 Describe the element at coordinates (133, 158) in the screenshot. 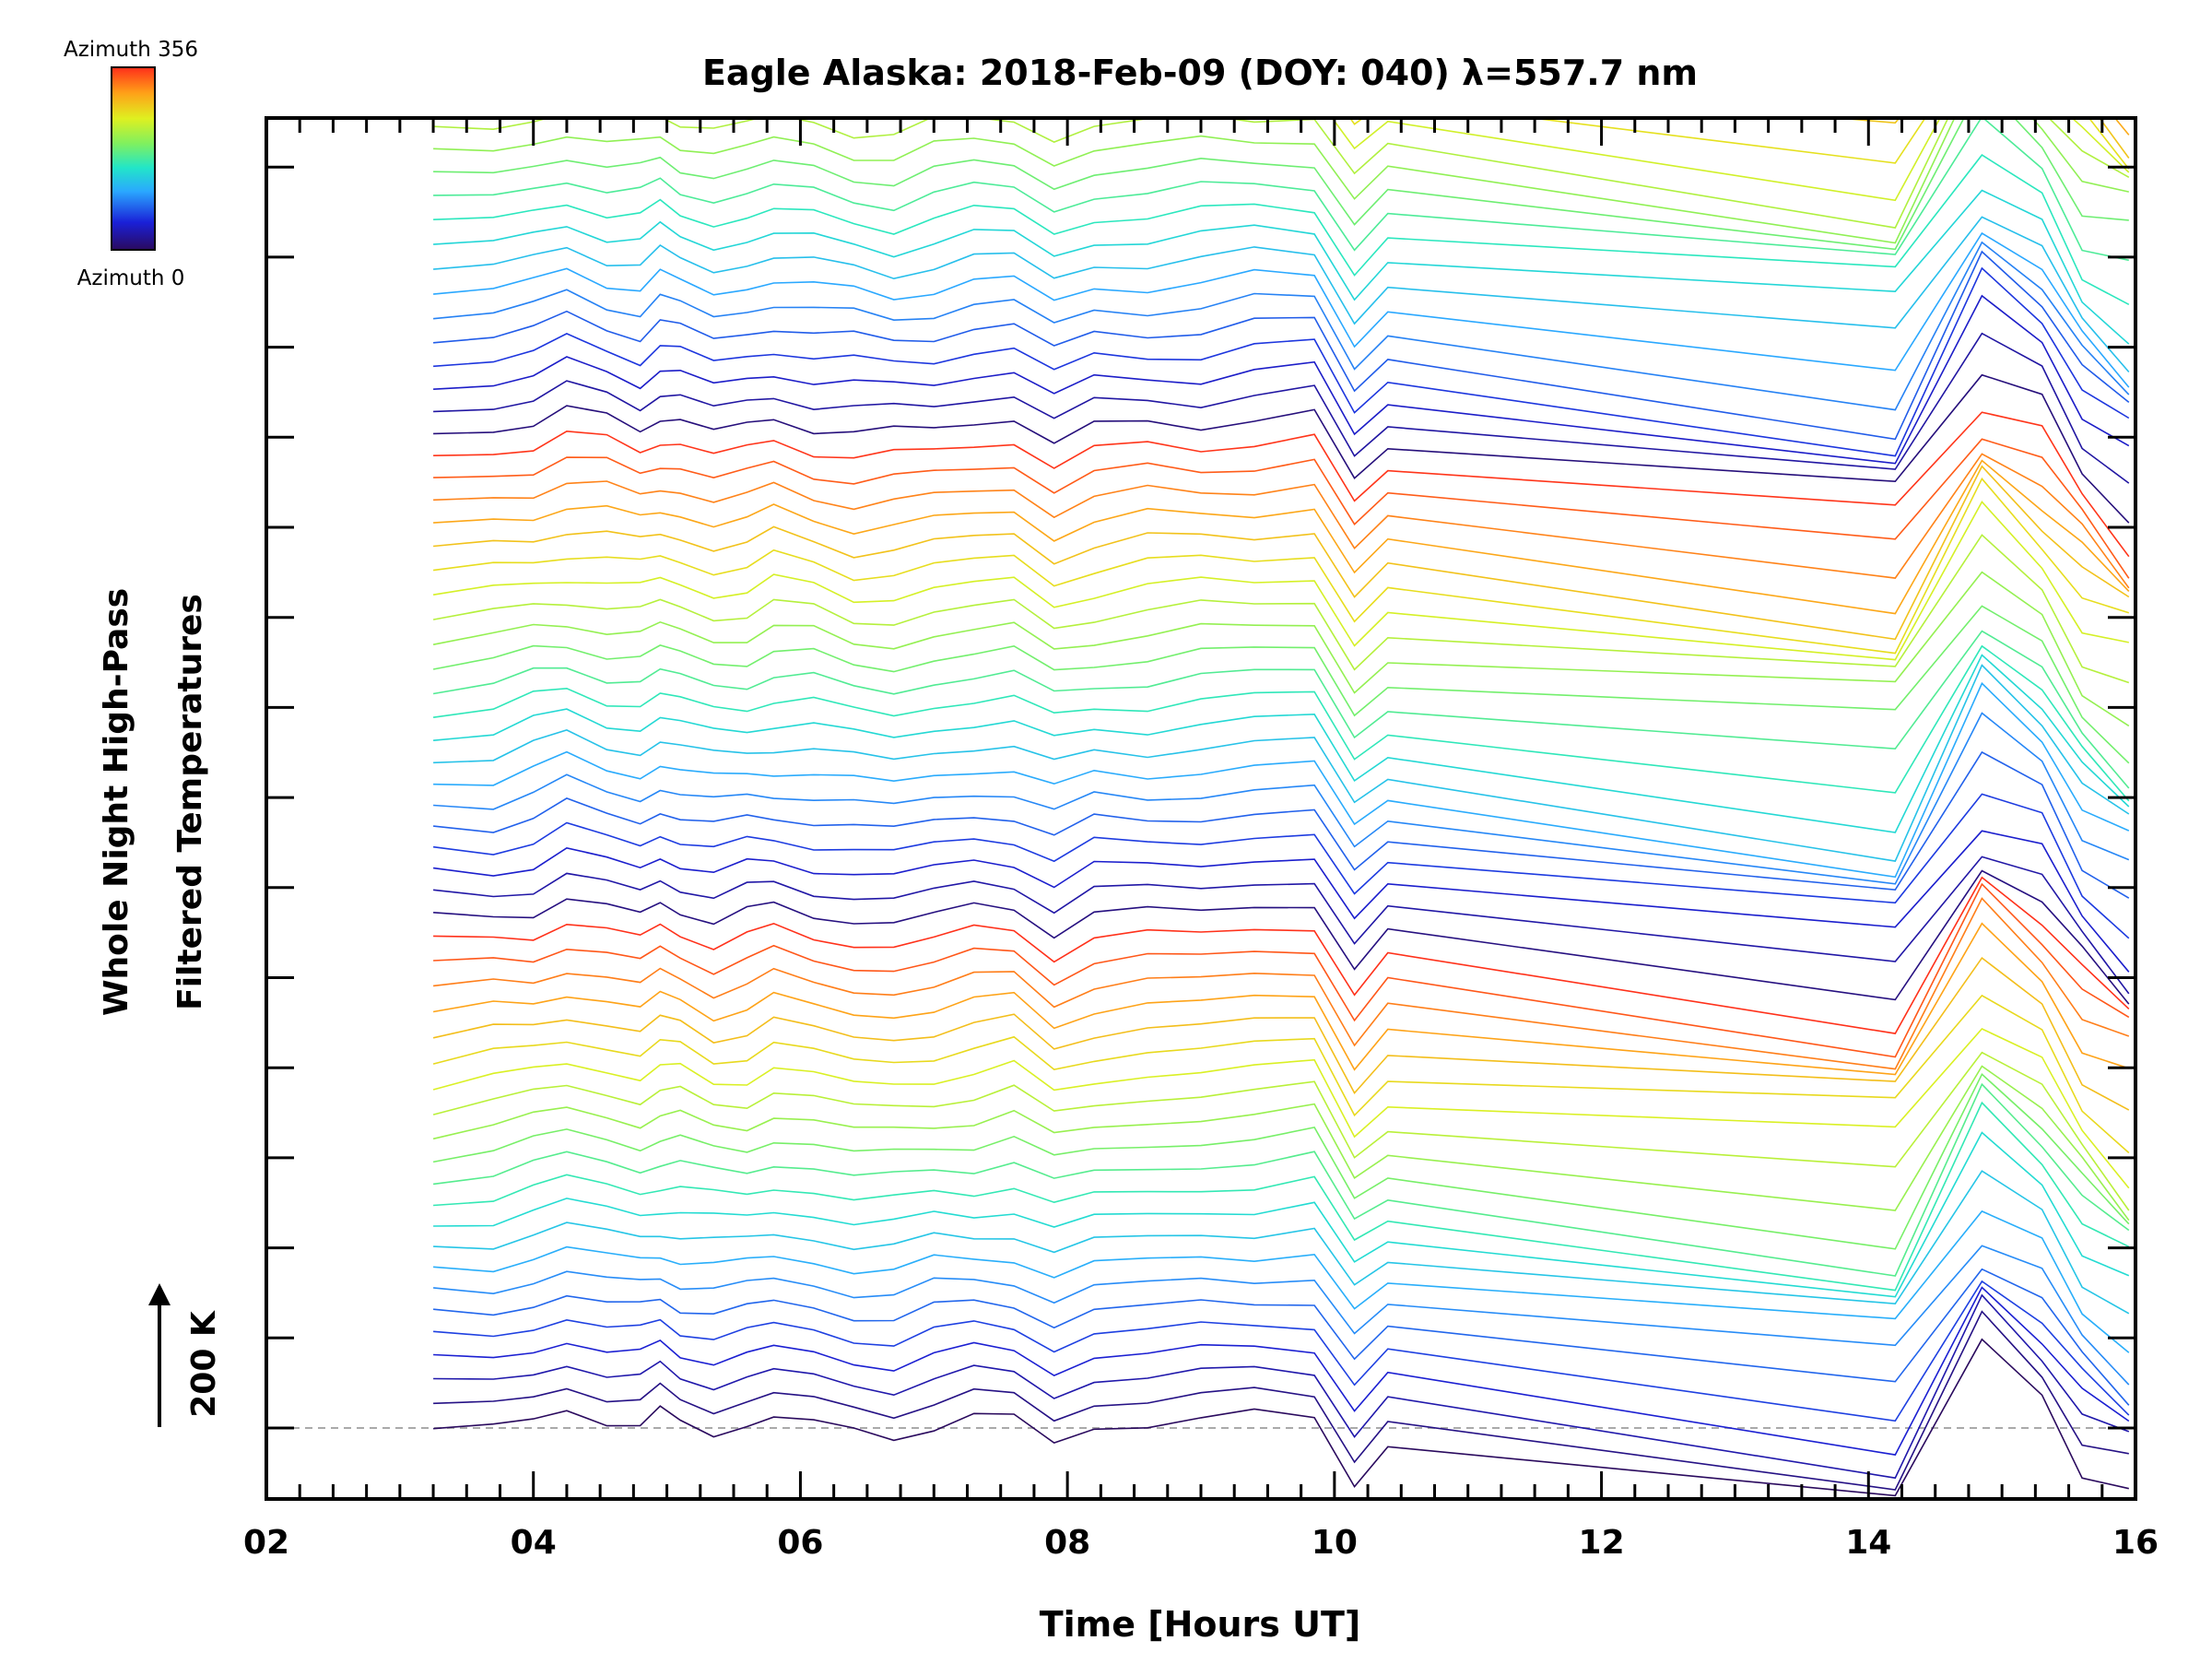

I see `colorbar` at that location.